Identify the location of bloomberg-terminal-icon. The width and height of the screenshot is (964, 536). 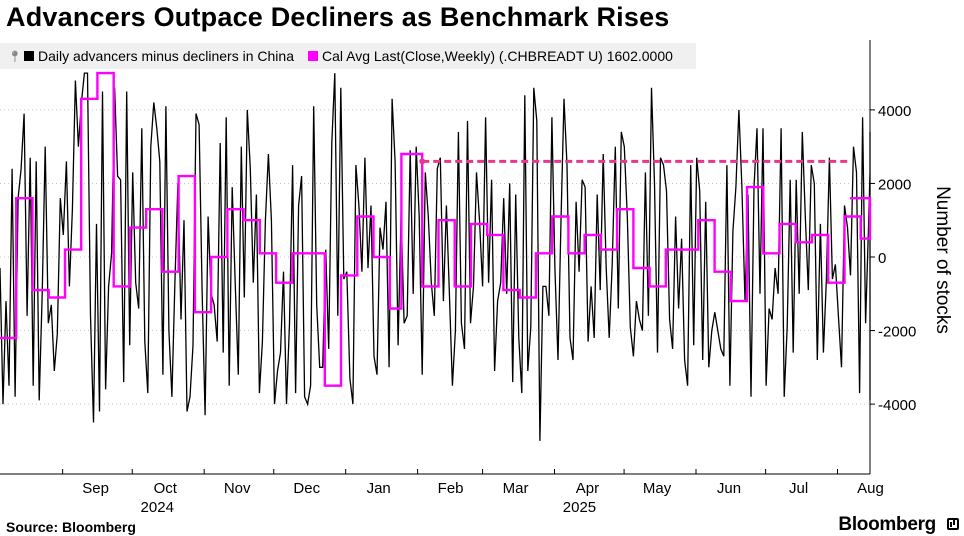
(953, 524).